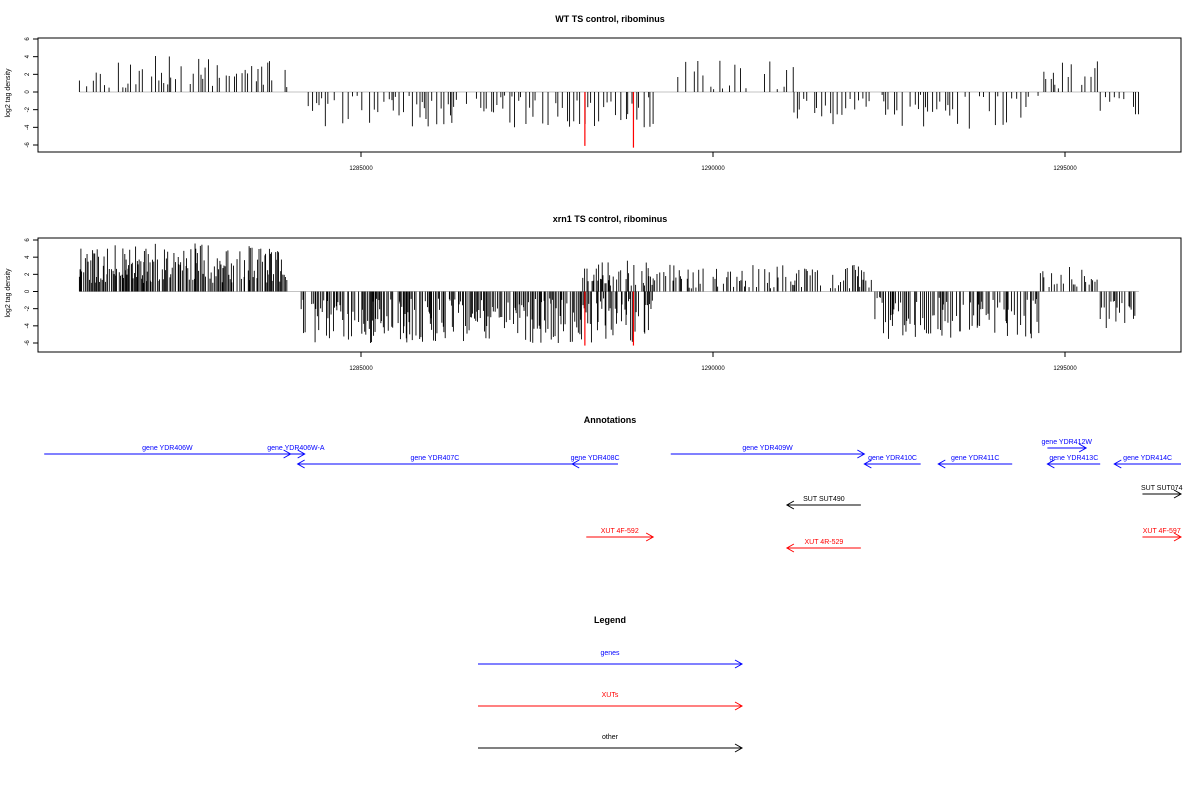  What do you see at coordinates (823, 542) in the screenshot?
I see `feature-label: XUT 4R-529` at bounding box center [823, 542].